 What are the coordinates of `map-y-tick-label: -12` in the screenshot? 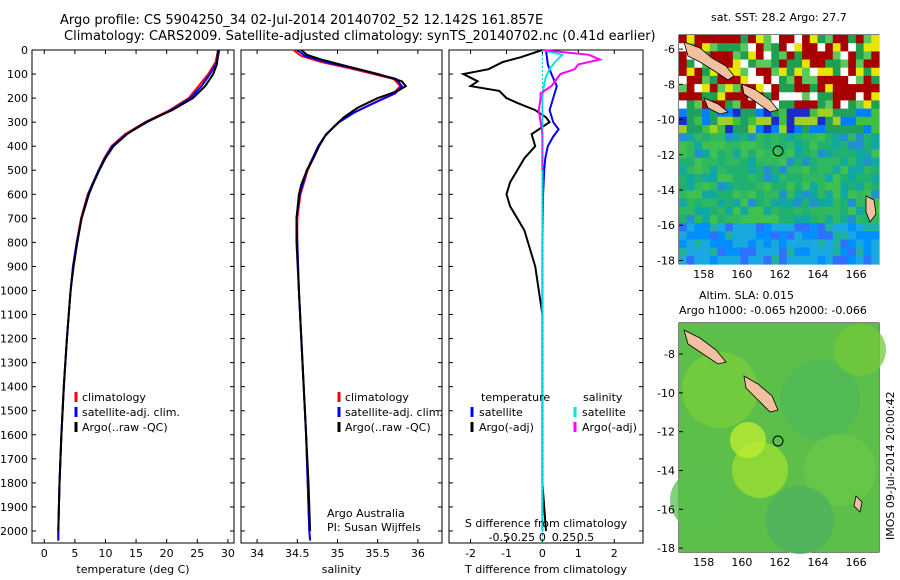 It's located at (666, 155).